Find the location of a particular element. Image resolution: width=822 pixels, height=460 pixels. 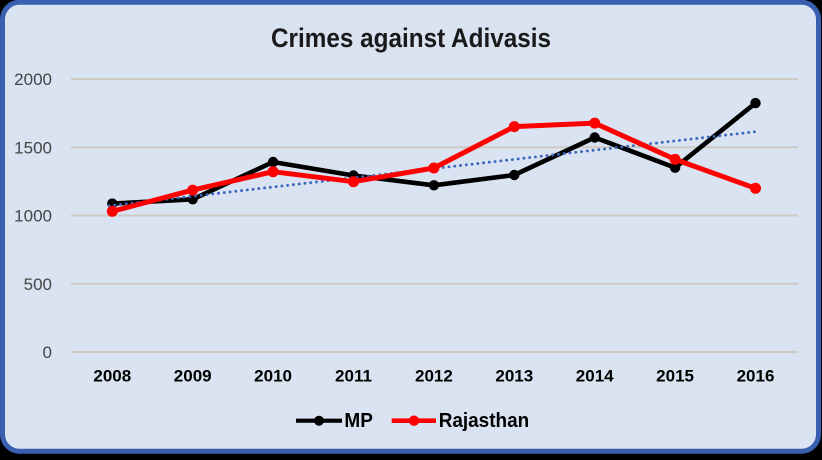

svg-text: MP is located at coordinates (358, 421).